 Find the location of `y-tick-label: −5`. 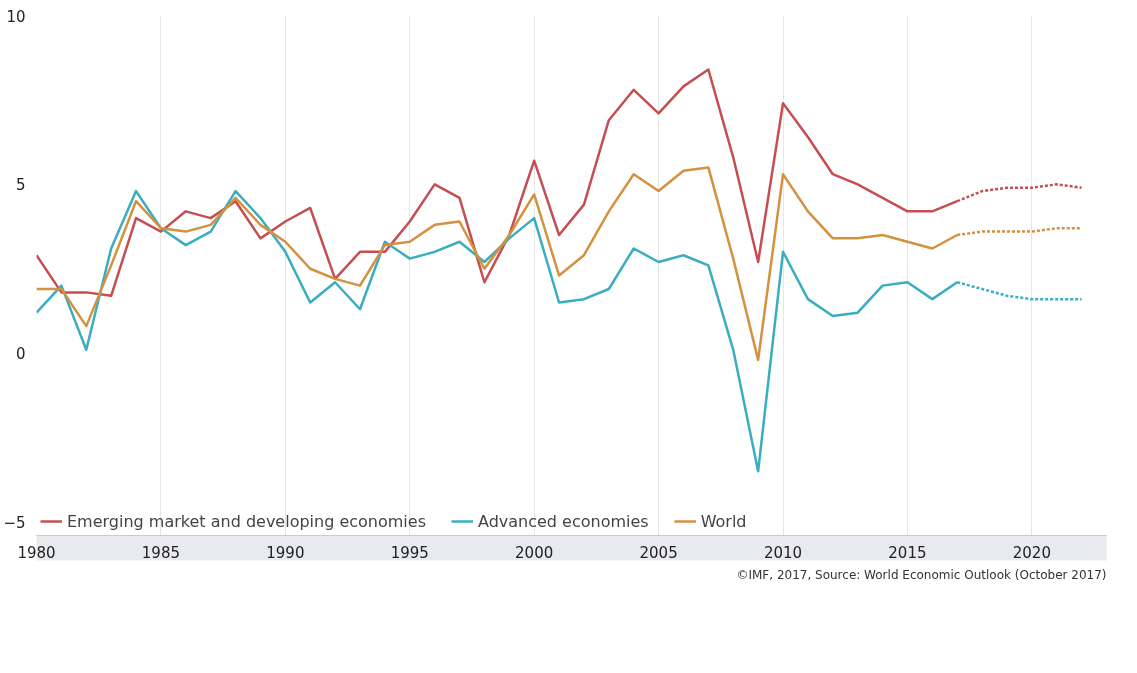

y-tick-label: −5 is located at coordinates (14, 522).